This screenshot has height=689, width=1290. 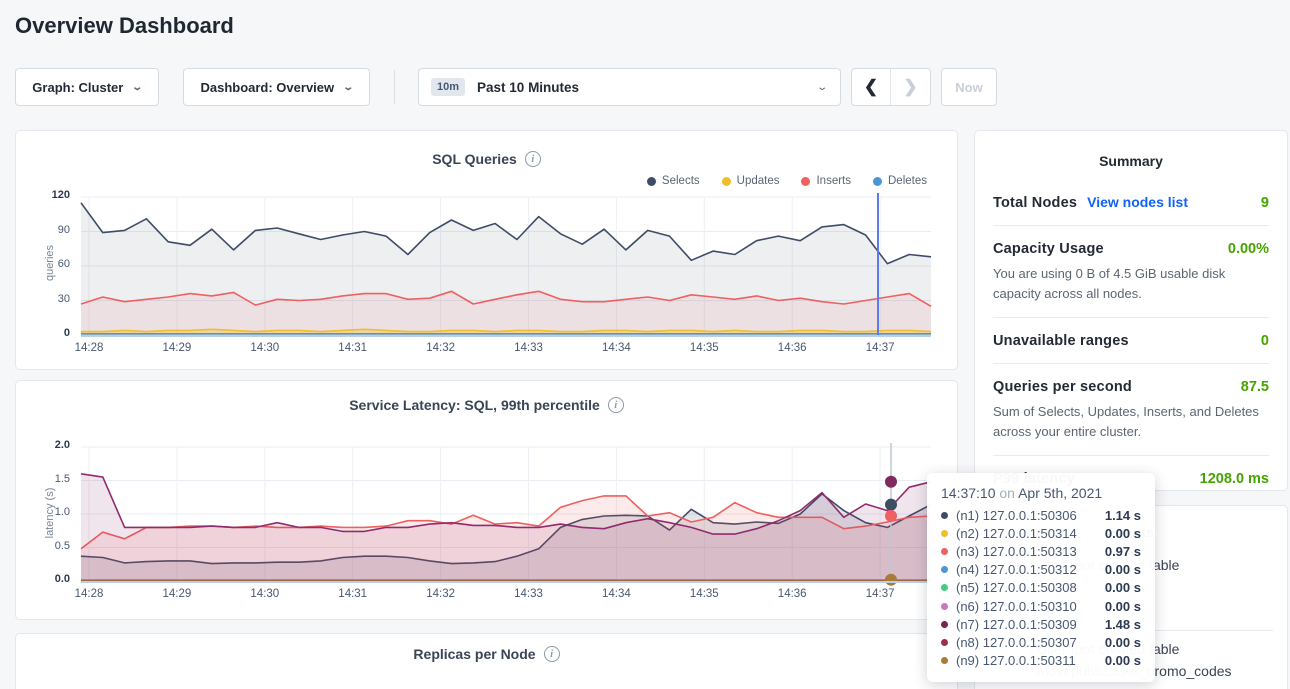 What do you see at coordinates (1062, 387) in the screenshot?
I see `queries-per-second-label: Queries per second` at bounding box center [1062, 387].